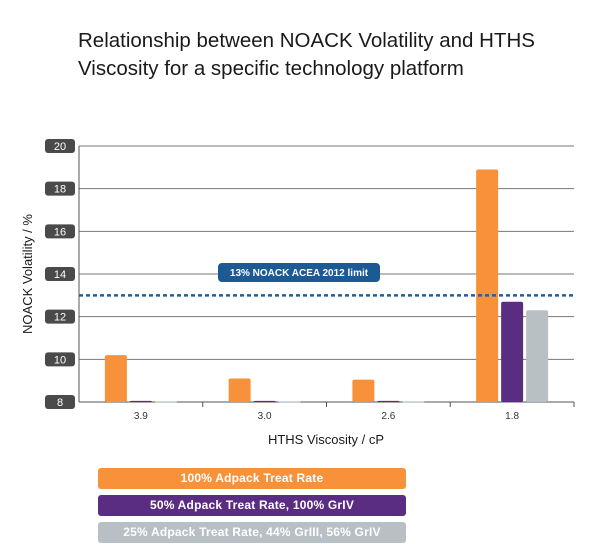  I want to click on legend-item-2: 50% Adpack Treat Rate, 100% GrIV, so click(252, 505).